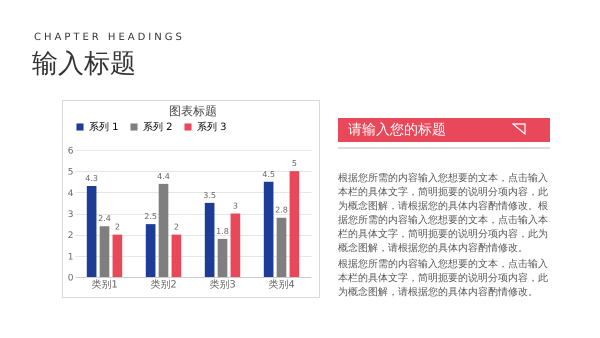 This screenshot has height=338, width=600. Describe the element at coordinates (71, 279) in the screenshot. I see `y-tick-label: 0` at that location.